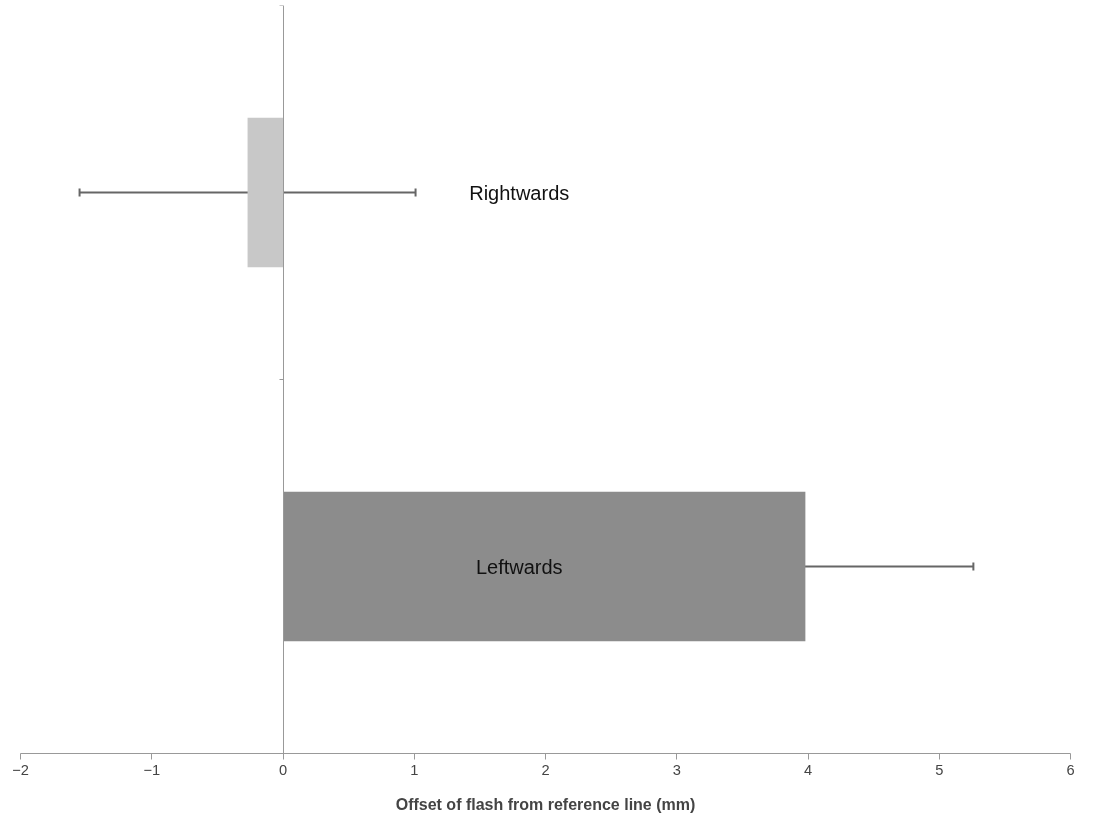  What do you see at coordinates (808, 769) in the screenshot?
I see `x-tick-label: 4` at bounding box center [808, 769].